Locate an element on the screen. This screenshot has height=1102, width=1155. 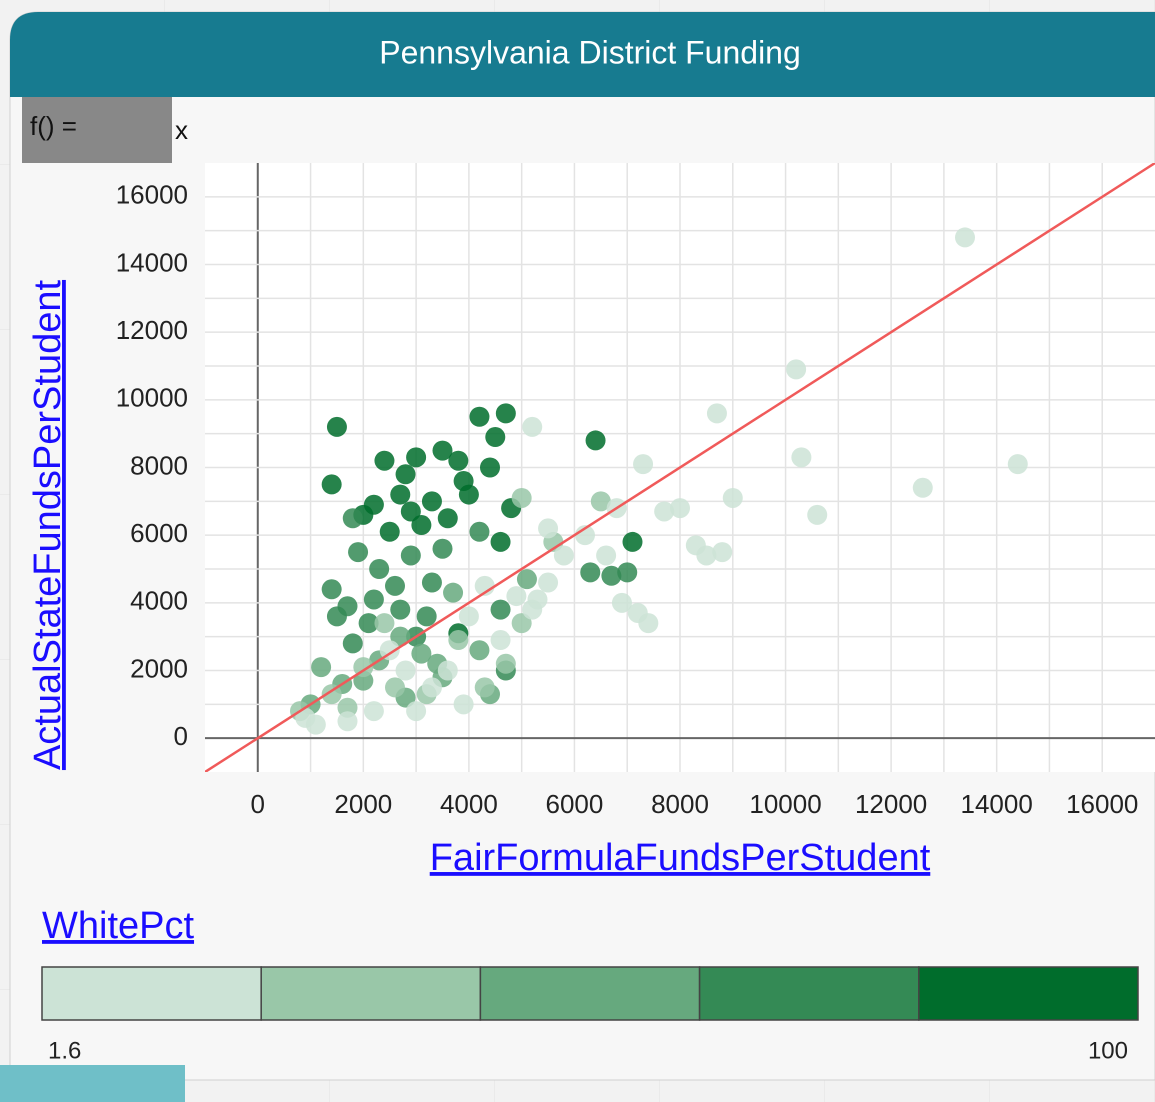
legend-max: 100 is located at coordinates (1108, 1050).